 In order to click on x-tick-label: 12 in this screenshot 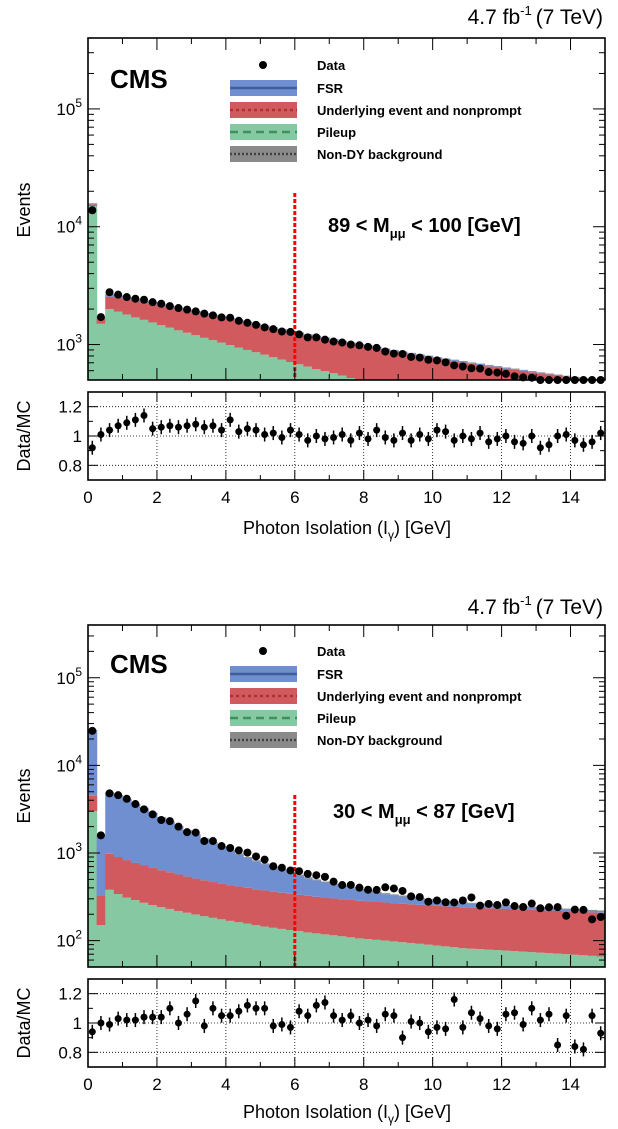, I will do `click(501, 497)`.